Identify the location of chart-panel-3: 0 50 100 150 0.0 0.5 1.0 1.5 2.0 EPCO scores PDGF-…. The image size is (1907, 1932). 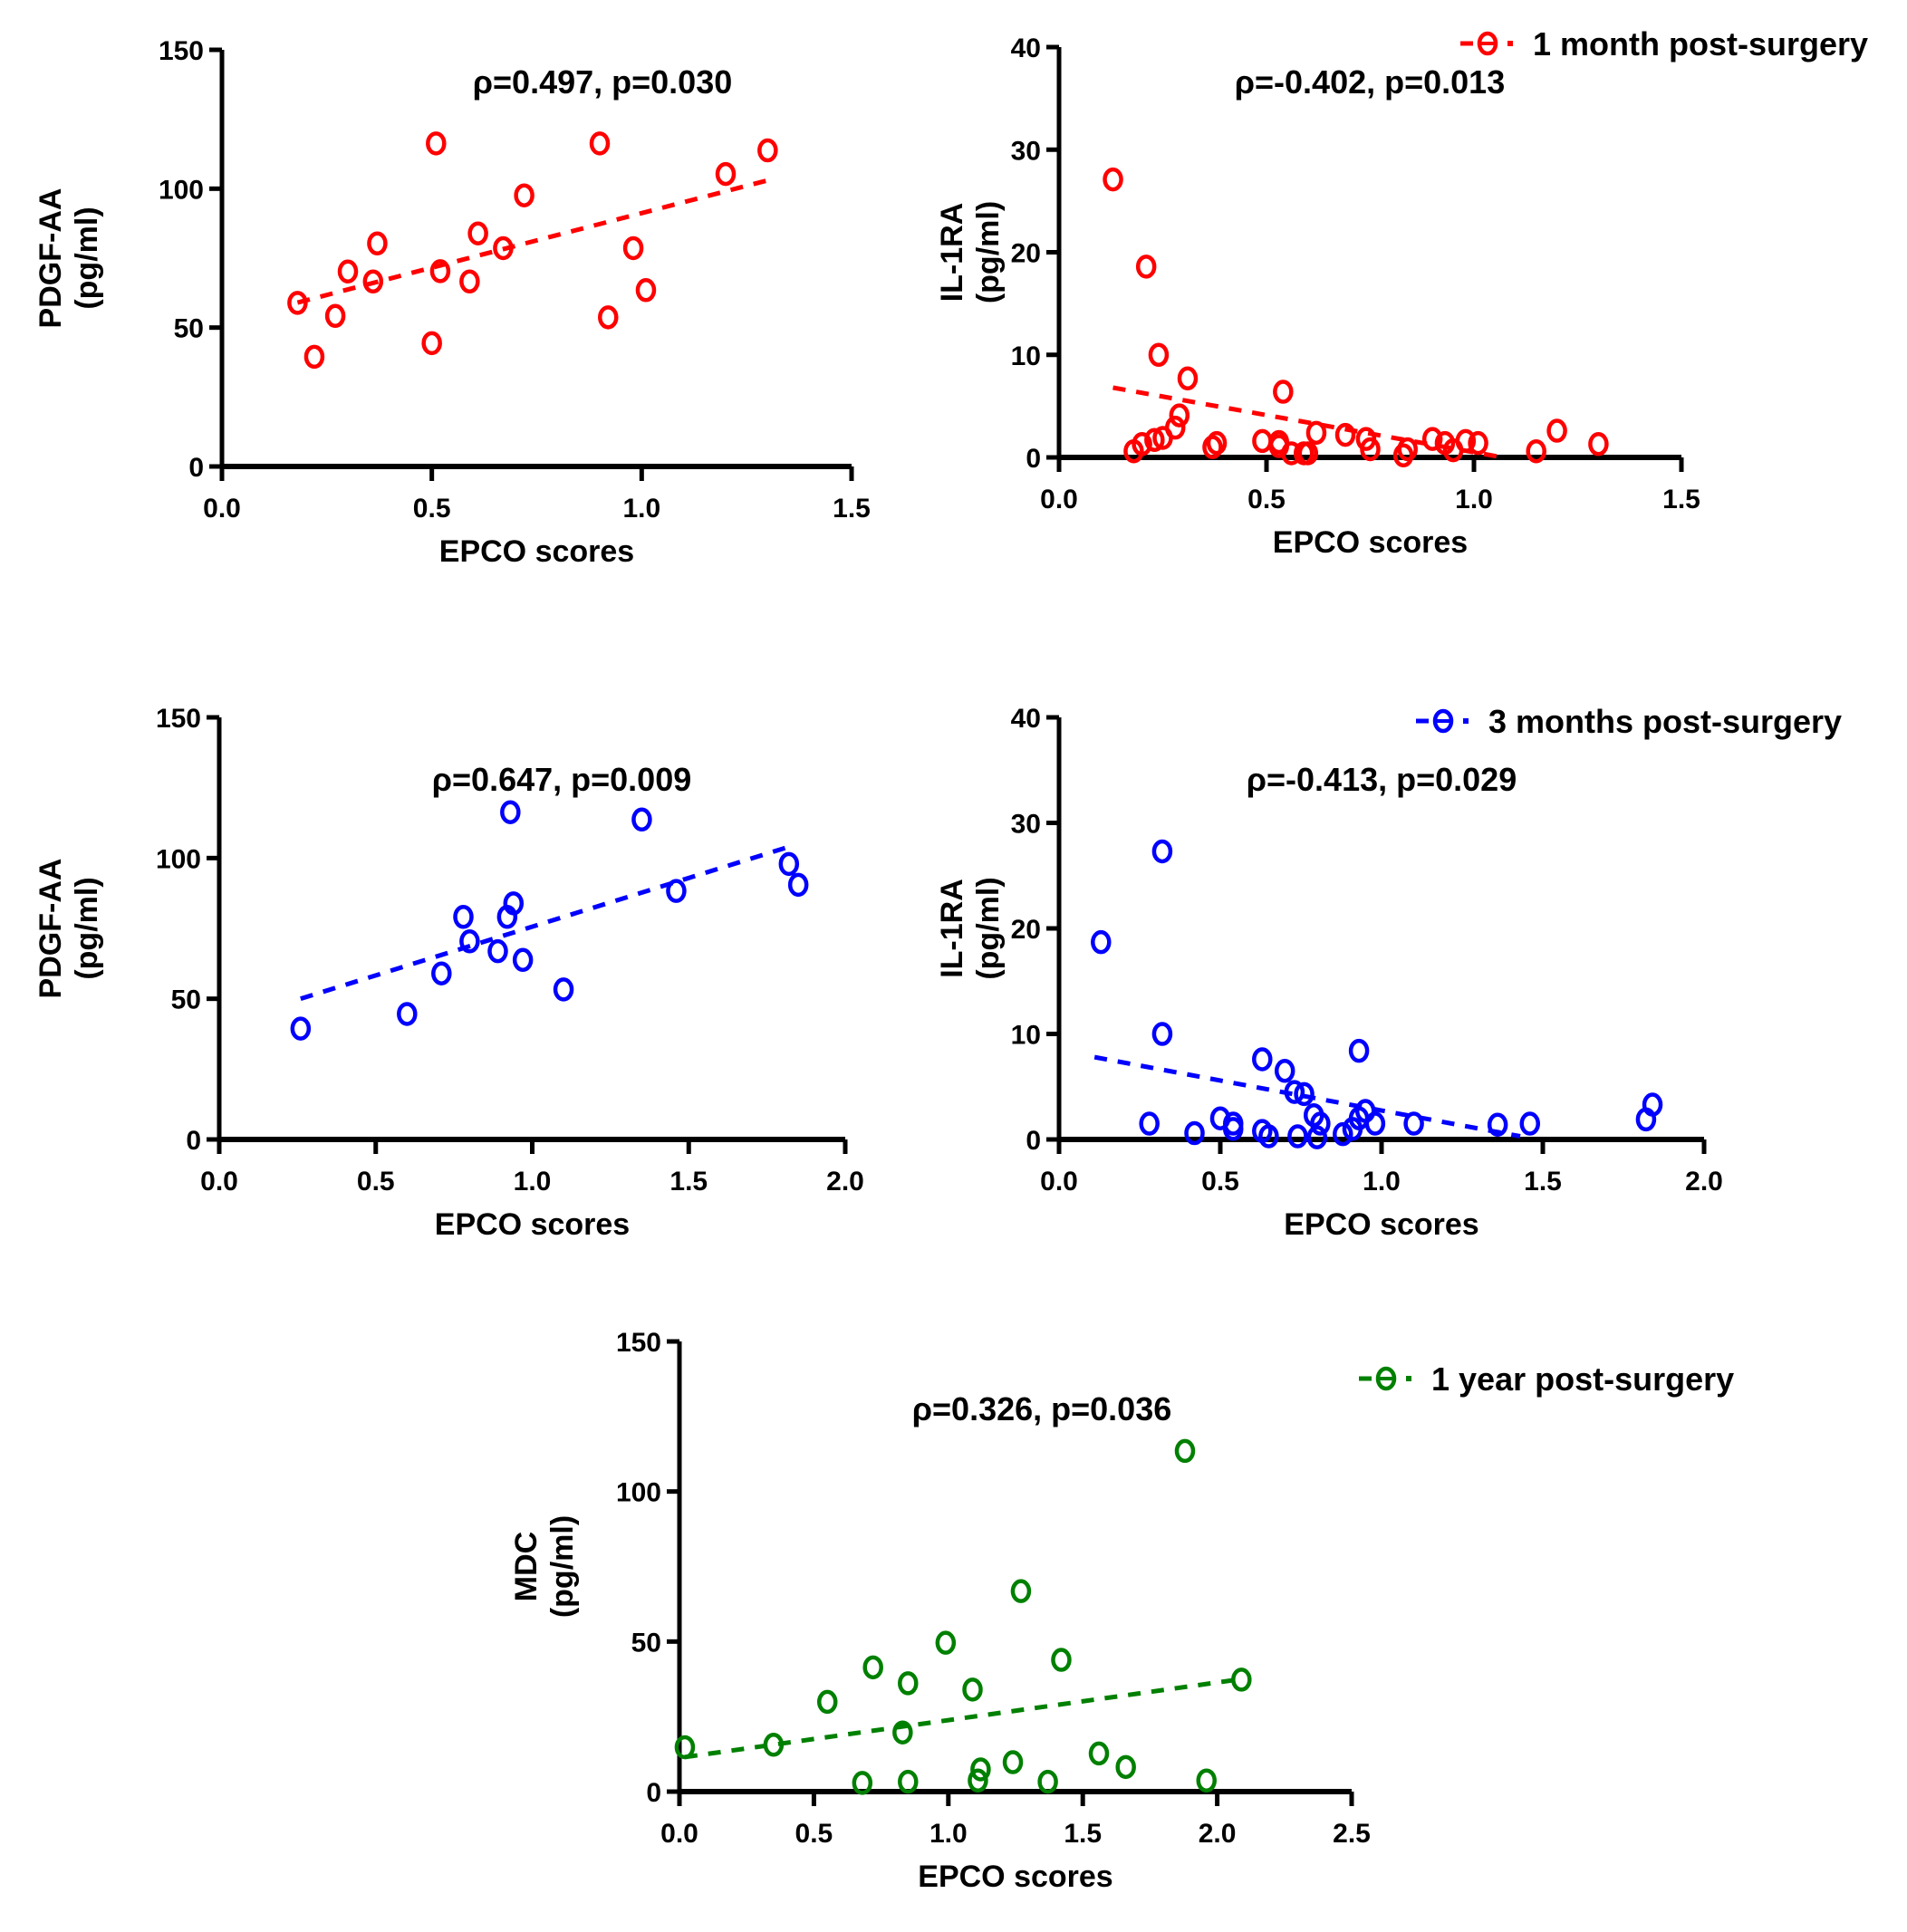
(449, 973).